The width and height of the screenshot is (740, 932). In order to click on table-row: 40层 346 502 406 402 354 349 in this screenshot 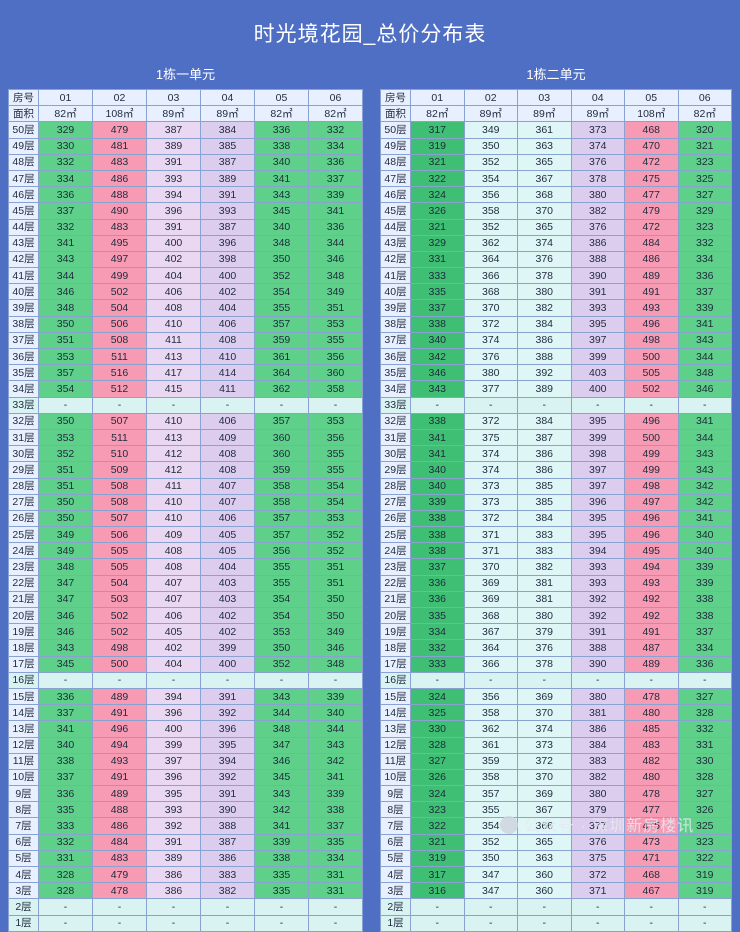, I will do `click(185, 292)`.